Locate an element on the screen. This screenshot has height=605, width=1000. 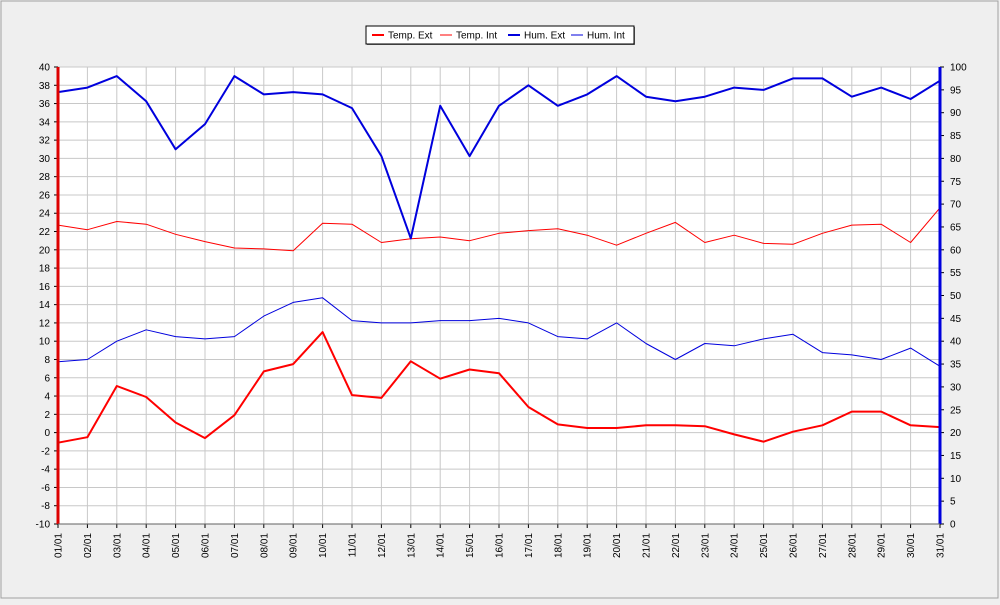
x-tick-label: 27/01 is located at coordinates (823, 545).